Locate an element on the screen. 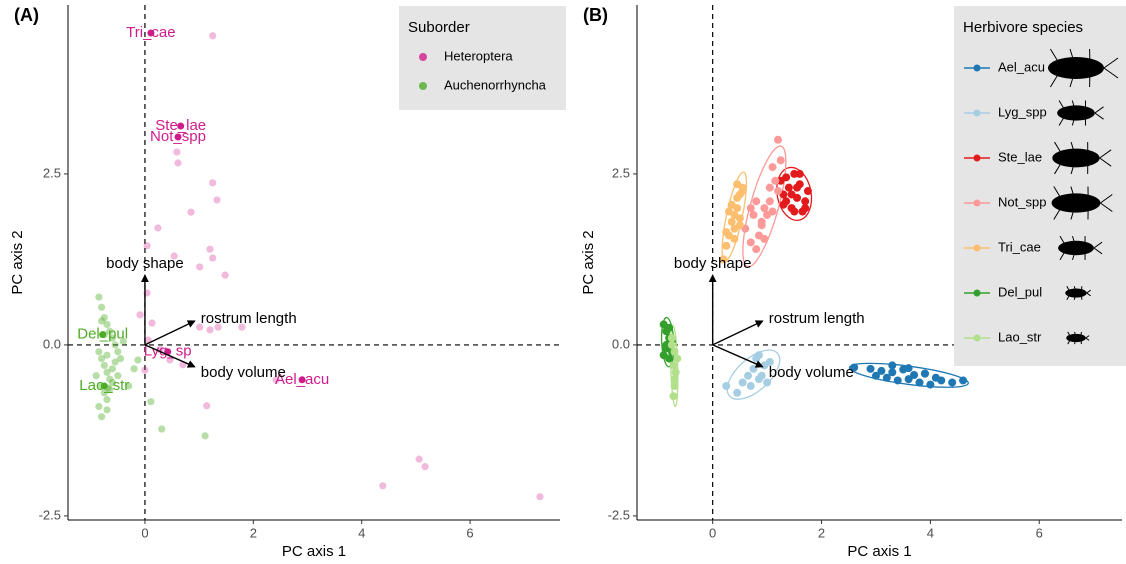 The height and width of the screenshot is (564, 1126). loading-label: body shape is located at coordinates (713, 263).